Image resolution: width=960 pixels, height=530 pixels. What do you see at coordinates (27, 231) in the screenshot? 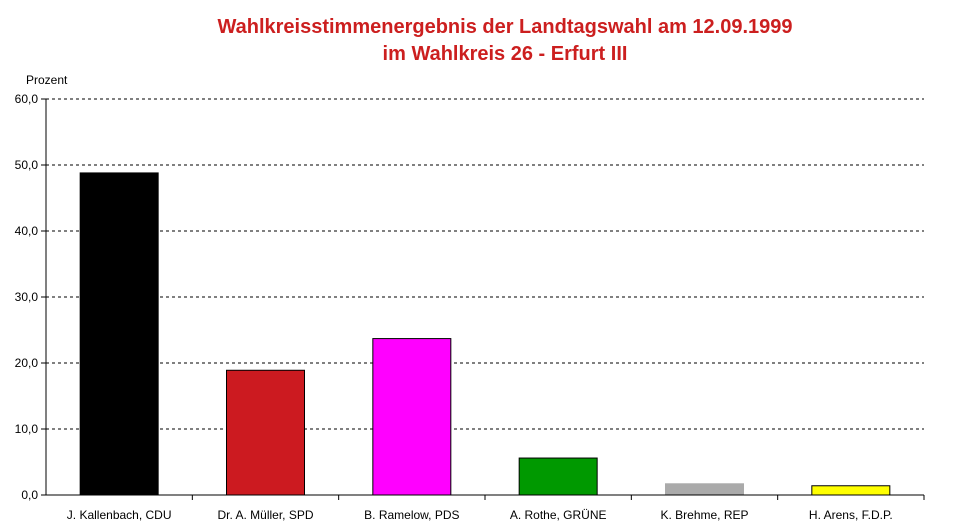
I see `y-tick-label: 40,0` at bounding box center [27, 231].